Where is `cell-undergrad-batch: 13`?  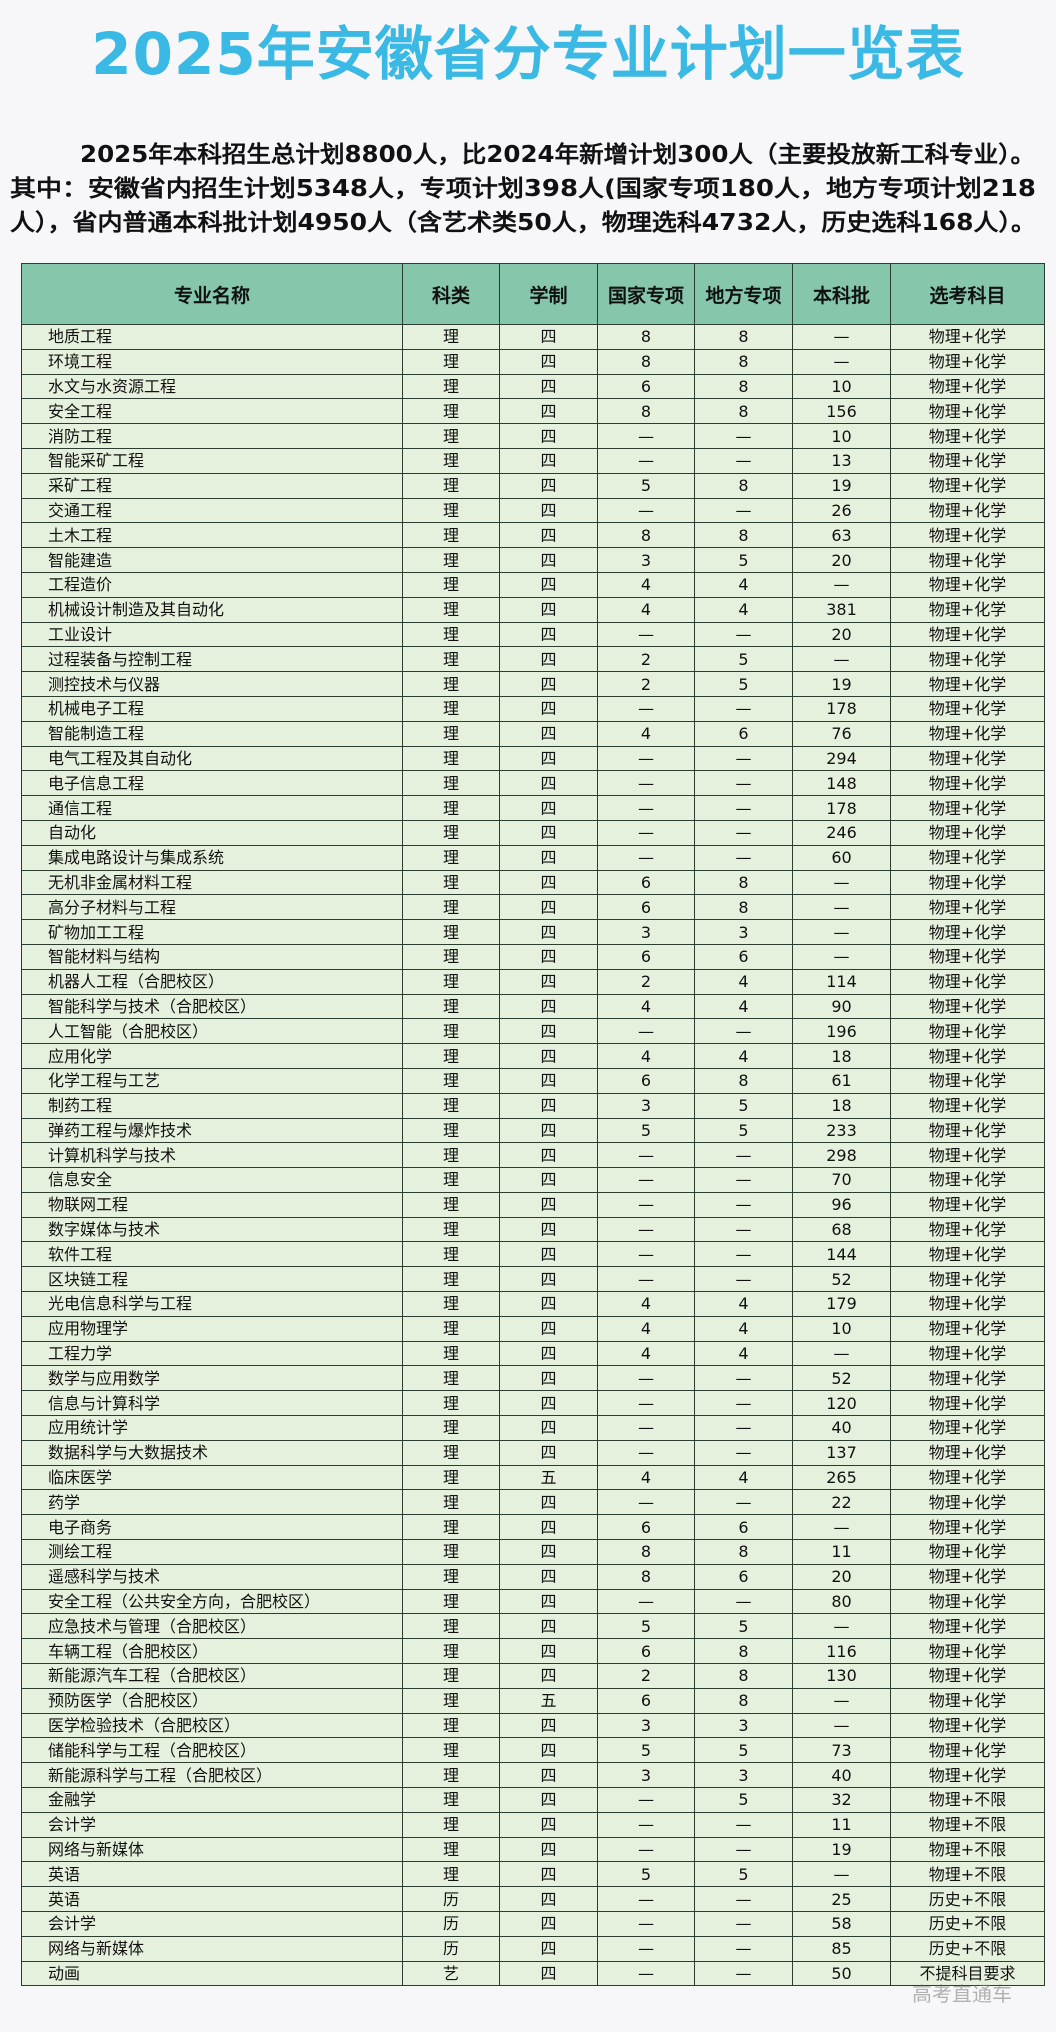
cell-undergrad-batch: 13 is located at coordinates (841, 460).